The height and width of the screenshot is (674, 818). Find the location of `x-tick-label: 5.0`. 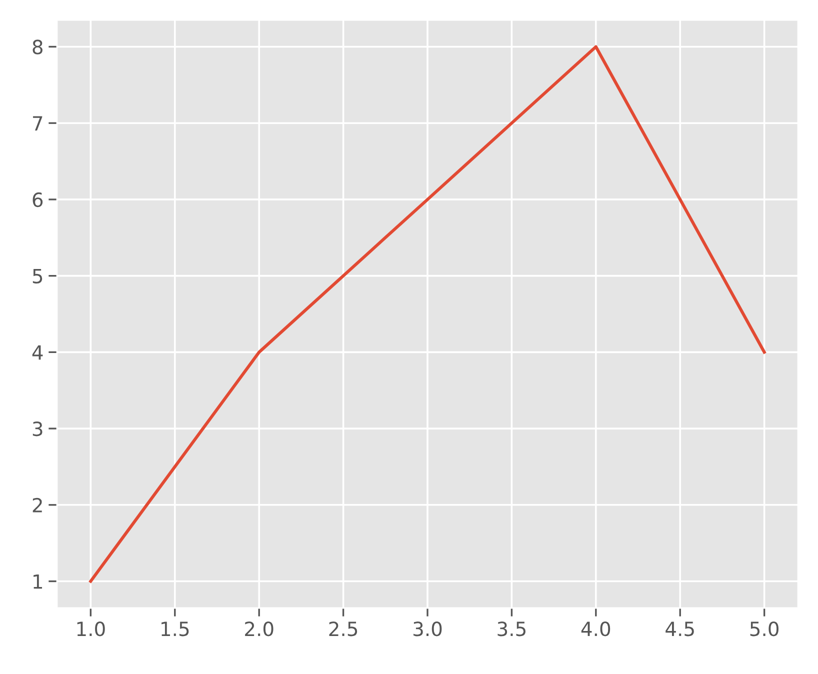

x-tick-label: 5.0 is located at coordinates (764, 629).